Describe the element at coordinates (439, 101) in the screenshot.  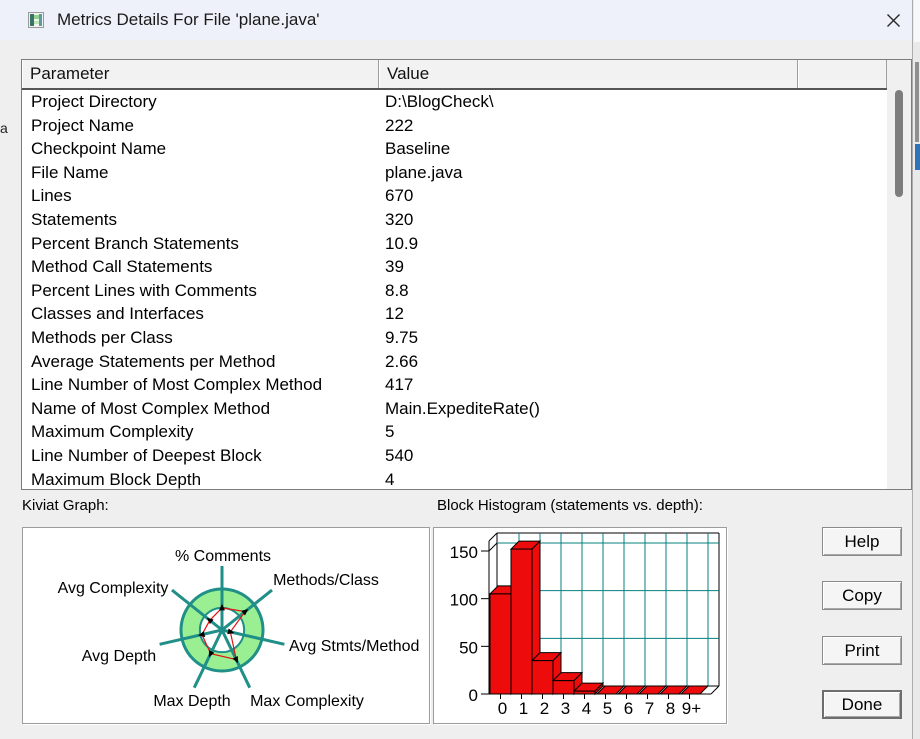
I see `value-cell: D:\BlogCheck\` at that location.